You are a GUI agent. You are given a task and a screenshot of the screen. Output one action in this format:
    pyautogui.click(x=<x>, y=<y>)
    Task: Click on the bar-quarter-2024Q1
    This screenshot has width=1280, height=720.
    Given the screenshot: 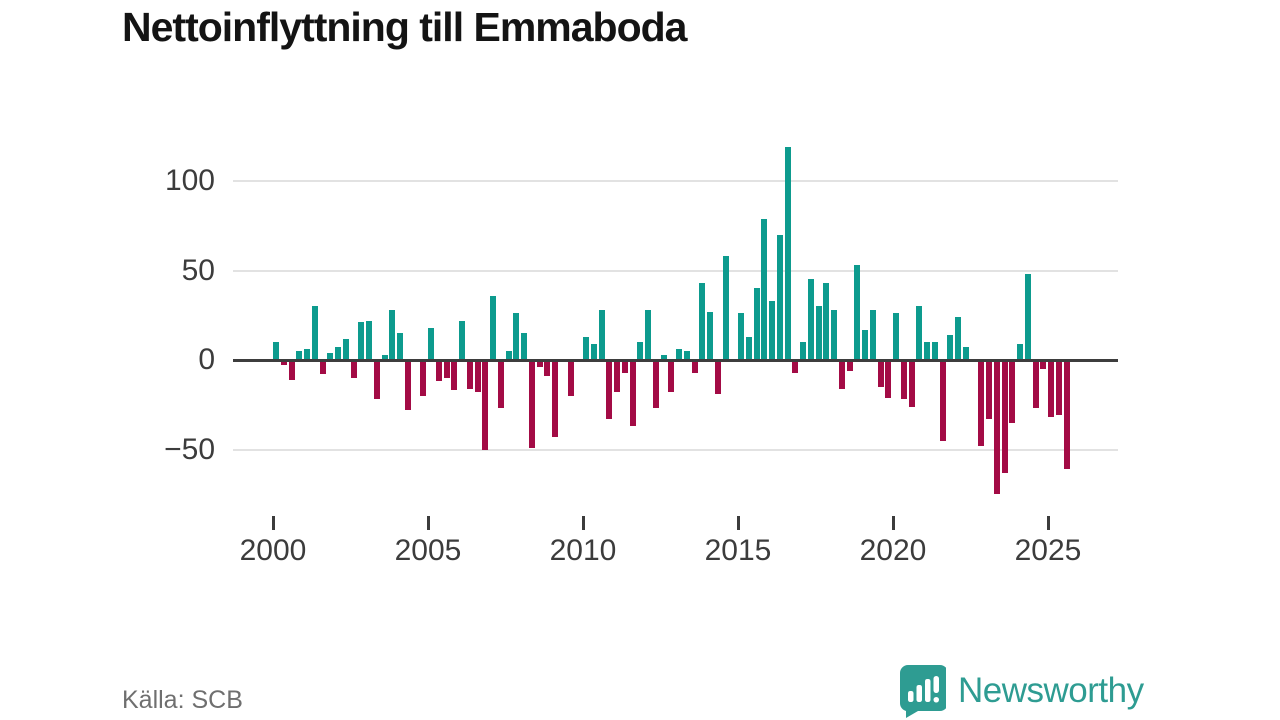 What is the action you would take?
    pyautogui.click(x=1020, y=351)
    